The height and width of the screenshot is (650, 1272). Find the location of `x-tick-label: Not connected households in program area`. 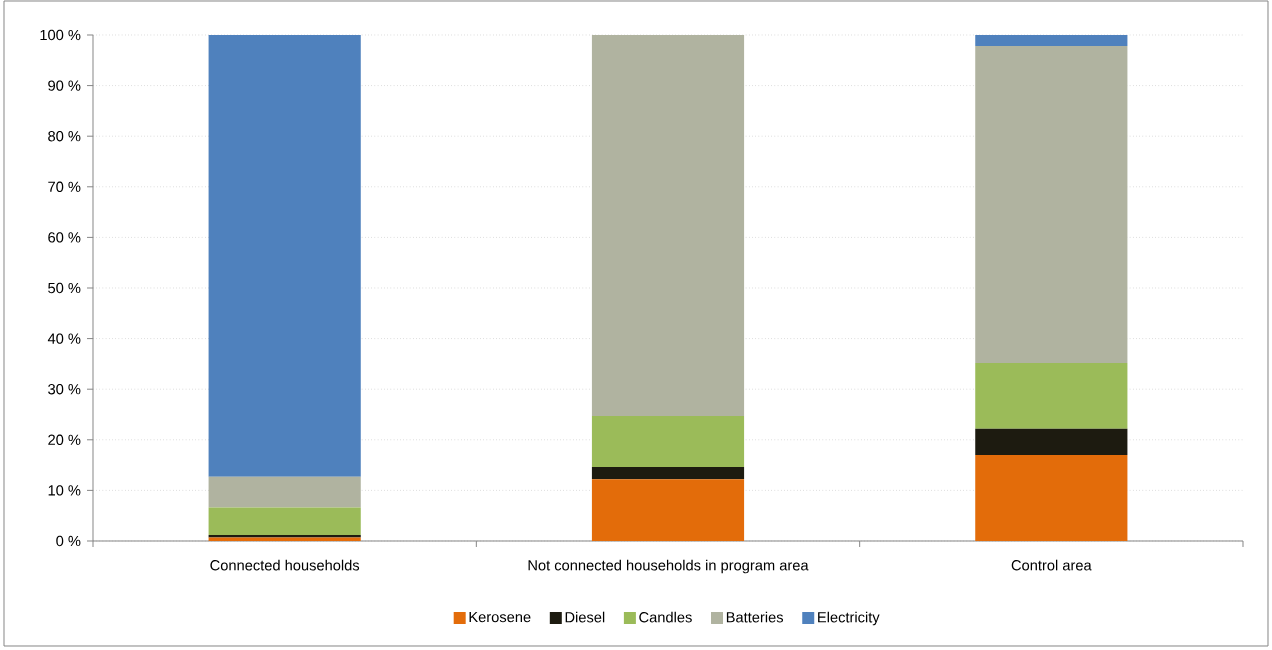

x-tick-label: Not connected households in program area is located at coordinates (668, 566).